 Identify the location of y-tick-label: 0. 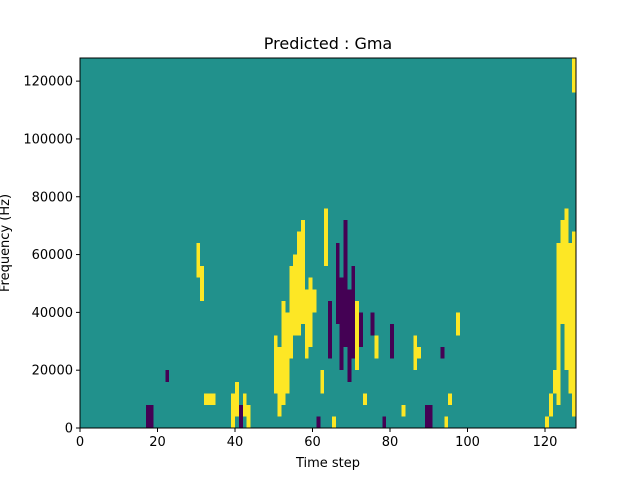
(69, 429).